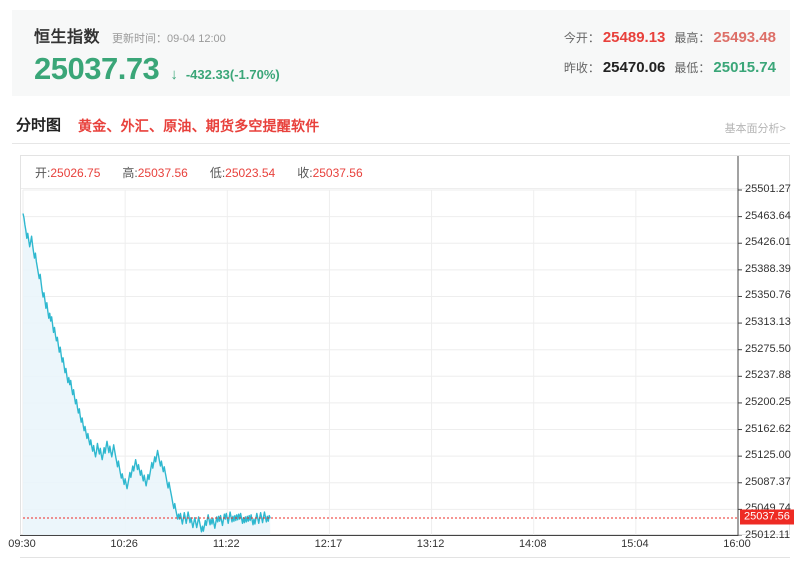  Describe the element at coordinates (199, 126) in the screenshot. I see `promo-text: 黄金、外汇、原油、期货多空提醒软件` at that location.